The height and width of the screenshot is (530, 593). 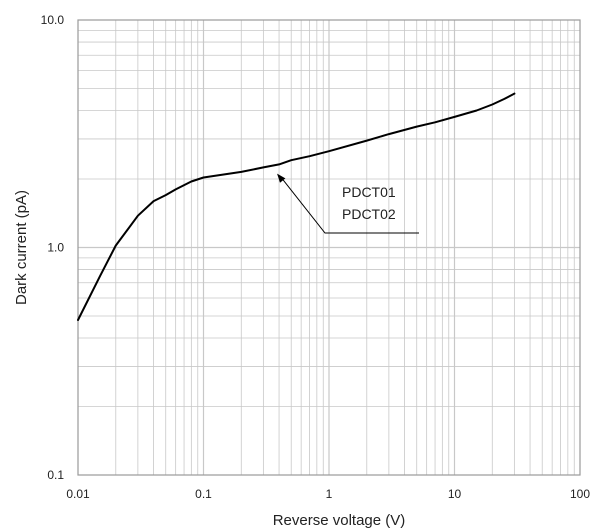 What do you see at coordinates (455, 494) in the screenshot?
I see `x-tick-label: 10` at bounding box center [455, 494].